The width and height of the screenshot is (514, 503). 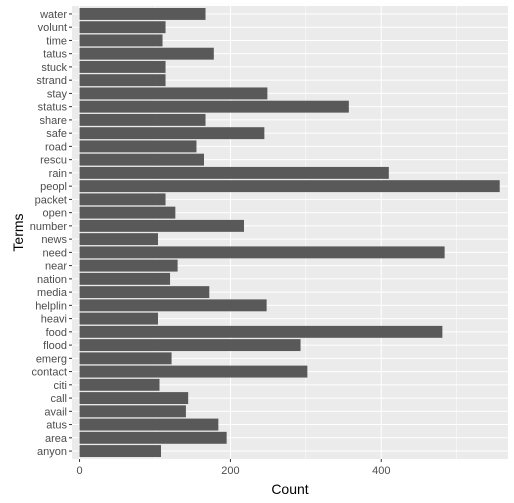 What do you see at coordinates (56, 147) in the screenshot?
I see `y-tick-label: road` at bounding box center [56, 147].